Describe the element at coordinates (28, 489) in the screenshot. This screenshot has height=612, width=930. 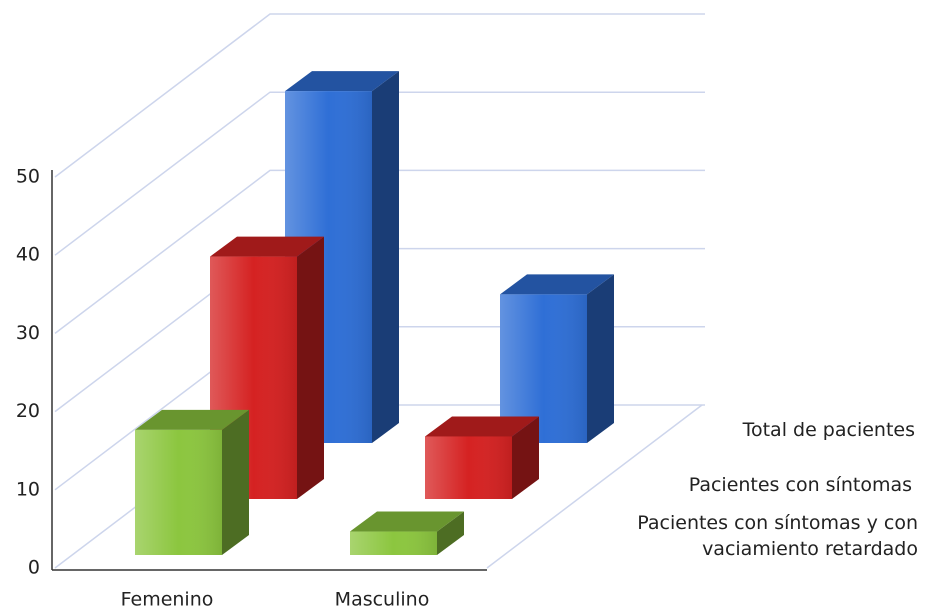
I see `y-tick-label: 10` at that location.